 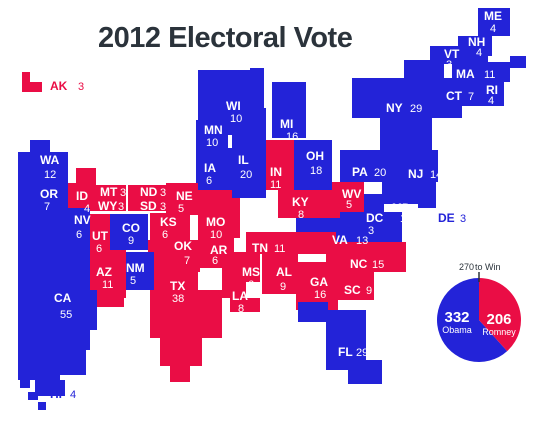 I want to click on state-votes-oh: 18, so click(x=316, y=171).